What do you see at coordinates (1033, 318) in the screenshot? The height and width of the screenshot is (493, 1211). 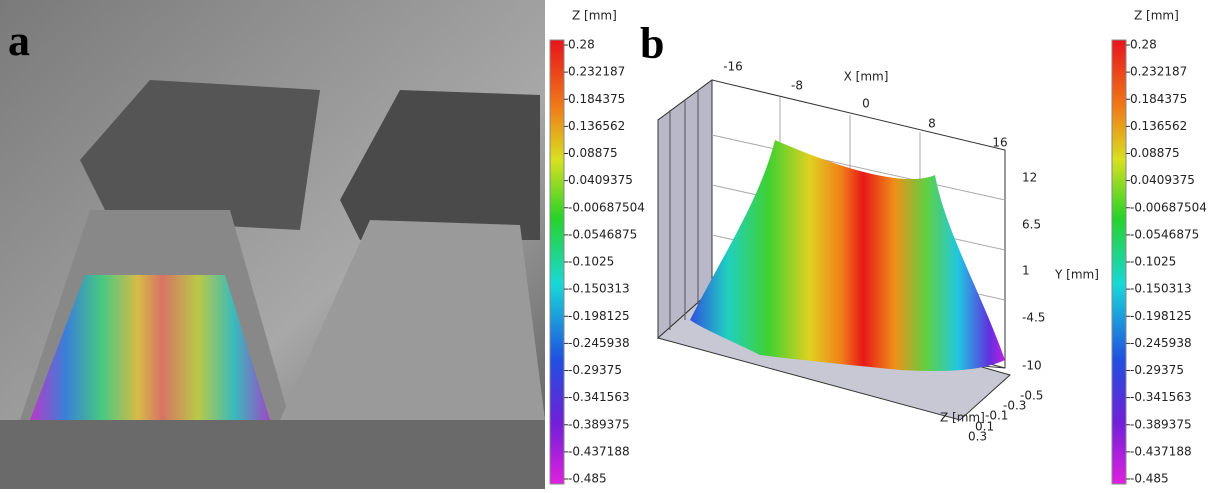 I see `y-tick-label: -4.5` at bounding box center [1033, 318].